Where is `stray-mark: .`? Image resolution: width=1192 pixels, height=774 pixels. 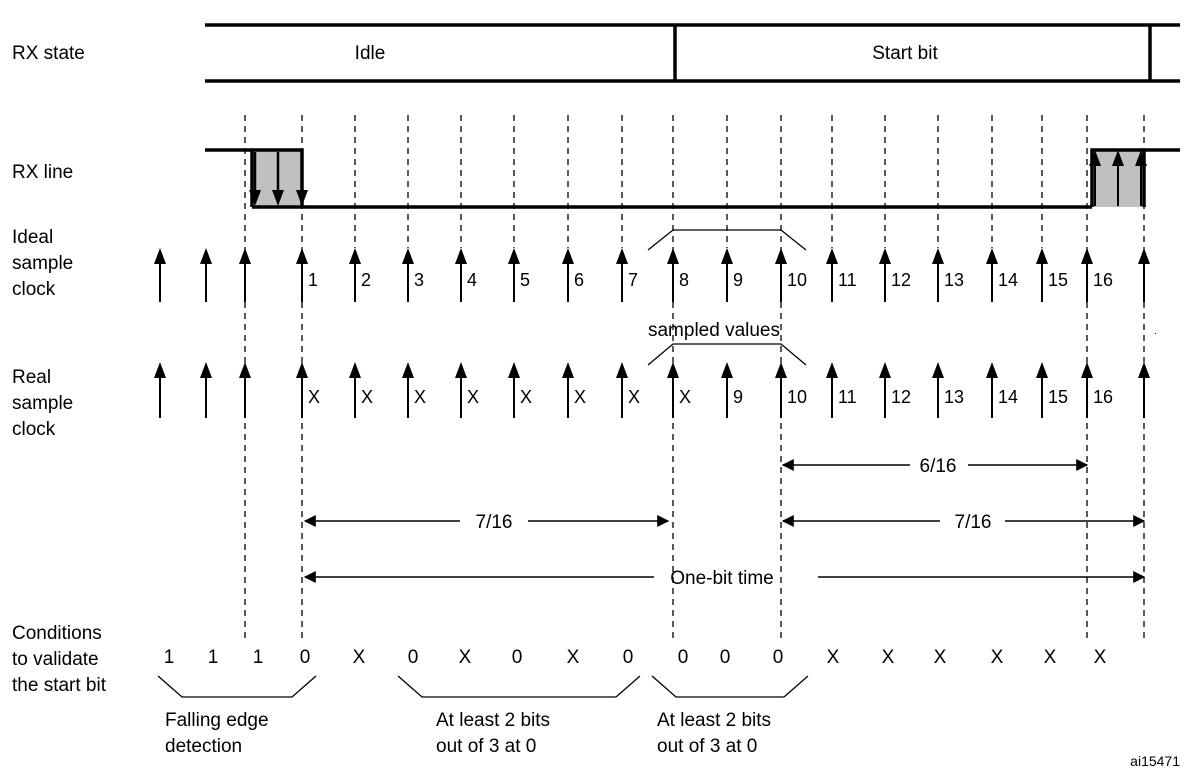
stray-mark: . is located at coordinates (1155, 331).